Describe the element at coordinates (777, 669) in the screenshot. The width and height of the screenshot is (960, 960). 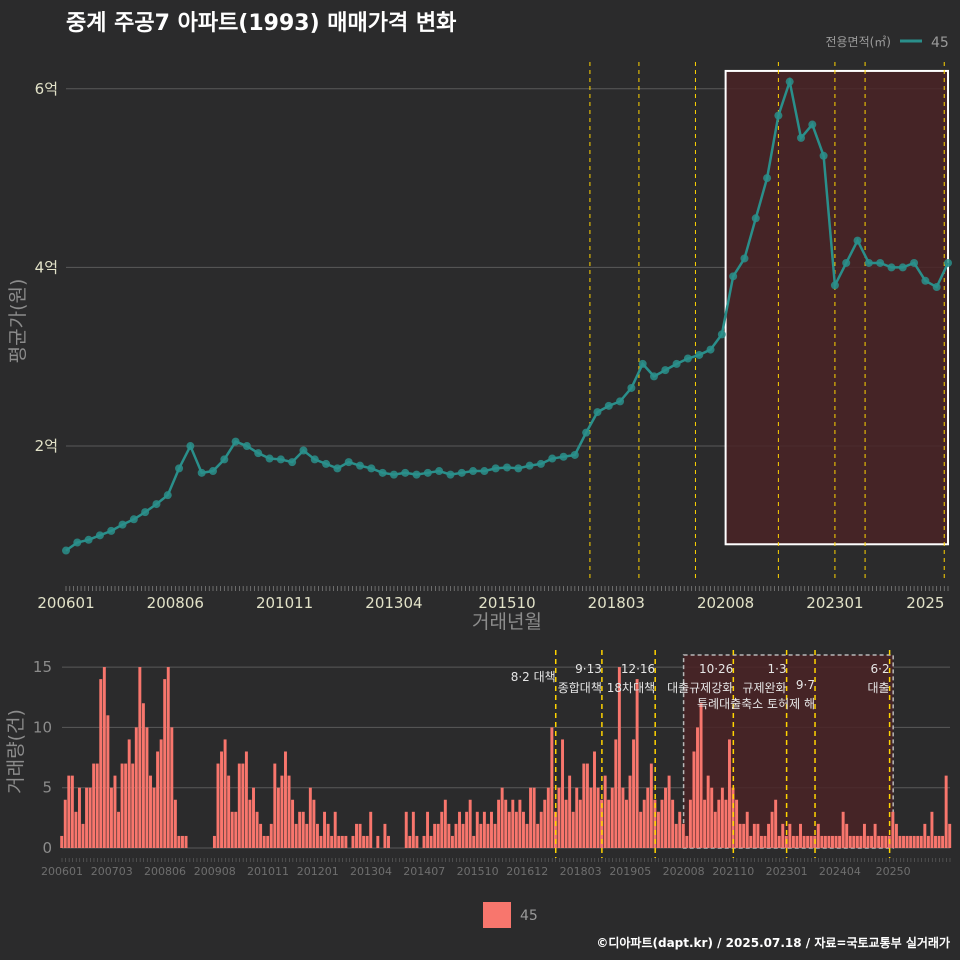
I see `policy-date-label: 1·3` at that location.